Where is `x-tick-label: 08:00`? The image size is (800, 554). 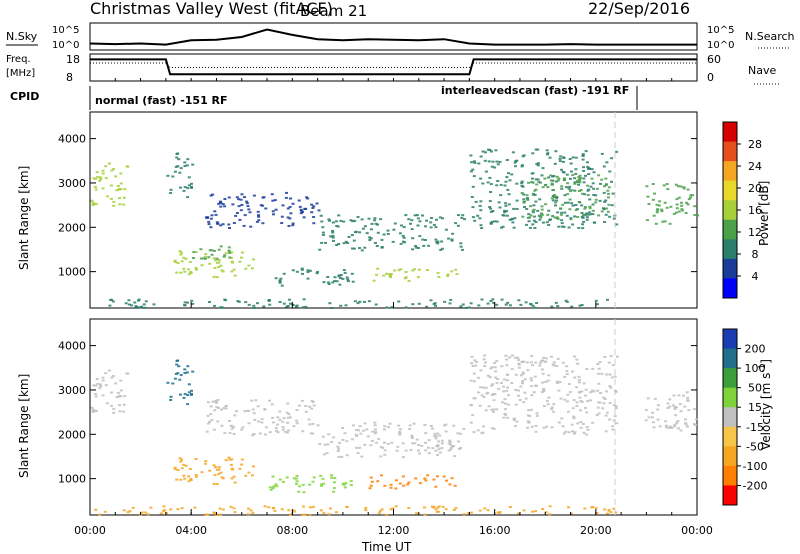
x-tick-label: 08:00 is located at coordinates (292, 530).